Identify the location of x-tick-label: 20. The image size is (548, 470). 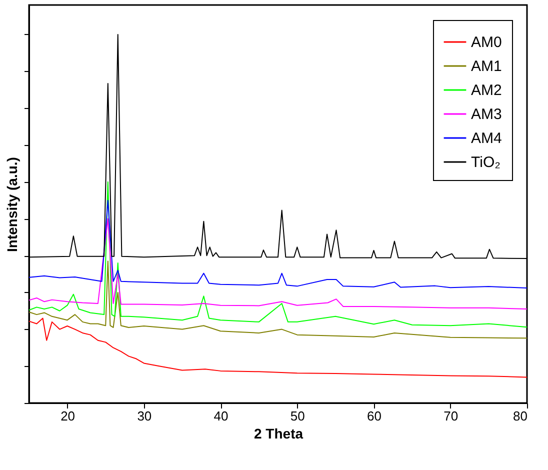
(68, 416).